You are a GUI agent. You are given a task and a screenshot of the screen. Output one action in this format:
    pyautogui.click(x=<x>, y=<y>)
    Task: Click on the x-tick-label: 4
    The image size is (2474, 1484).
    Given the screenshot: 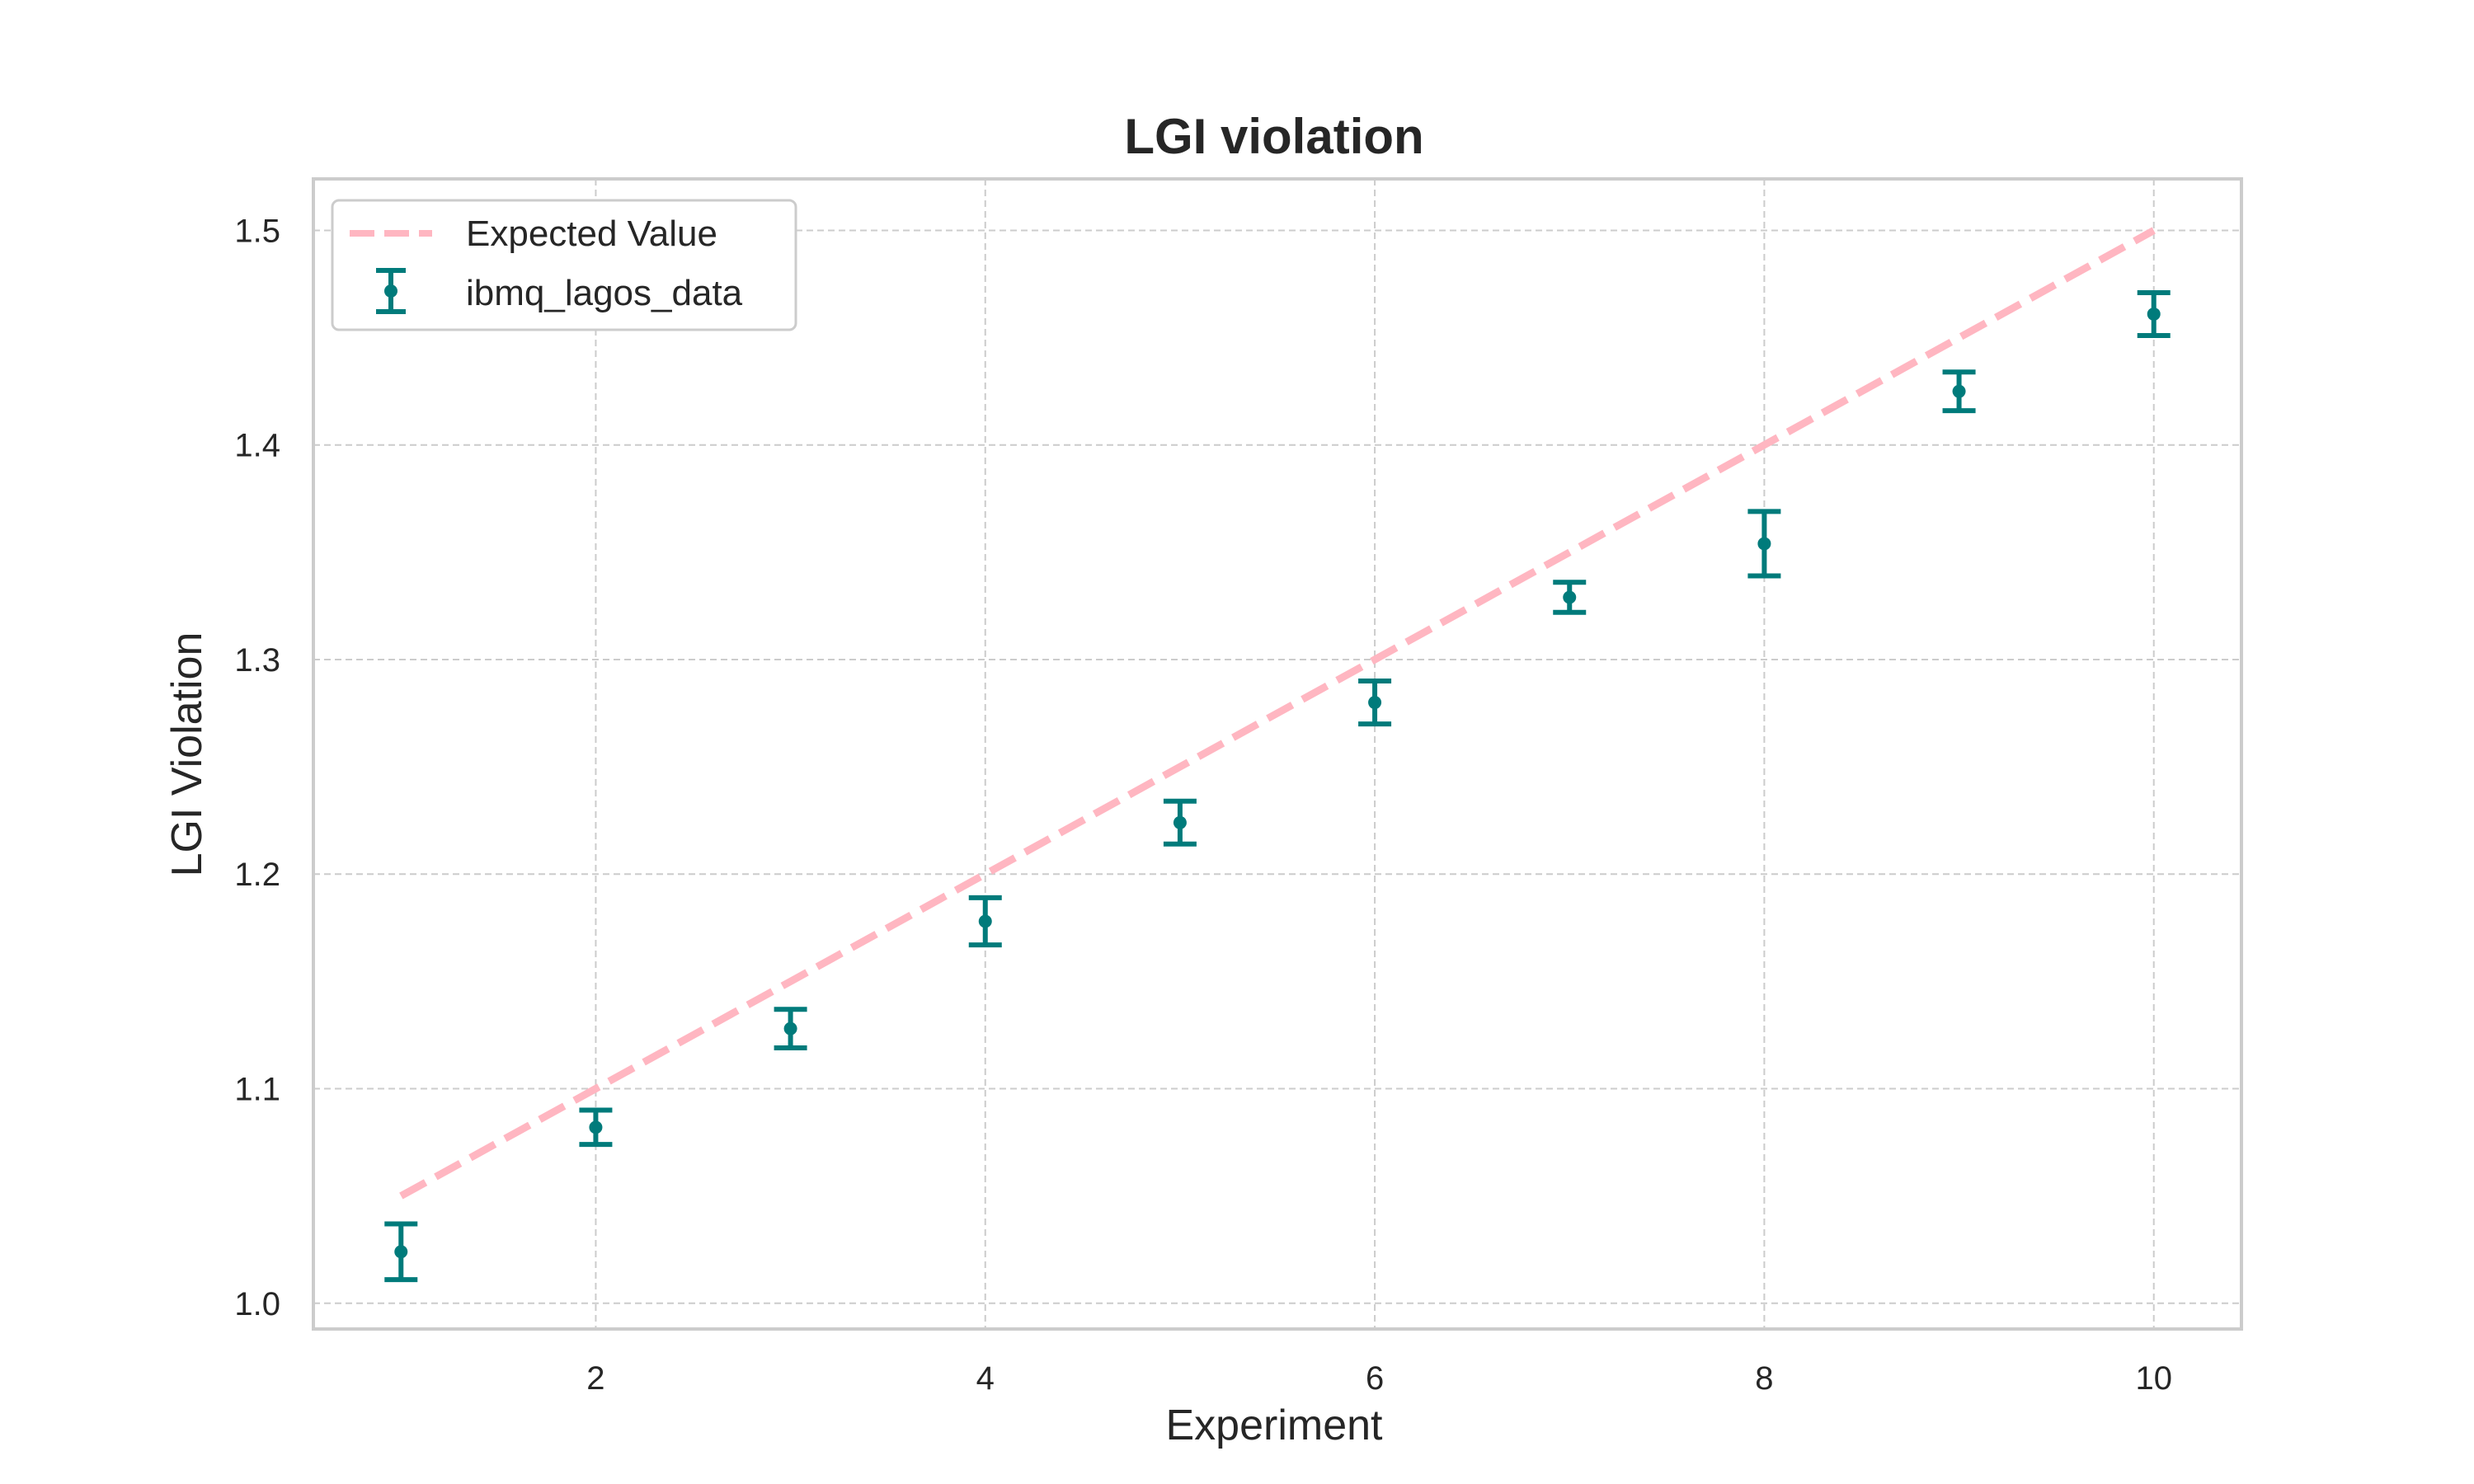 What is the action you would take?
    pyautogui.click(x=985, y=1378)
    